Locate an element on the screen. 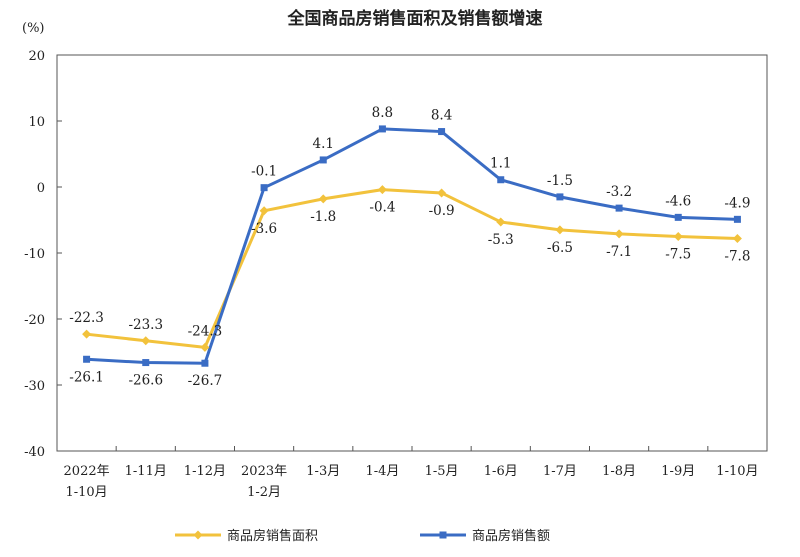 The height and width of the screenshot is (557, 800). x-tick-label: 2022年 is located at coordinates (87, 471).